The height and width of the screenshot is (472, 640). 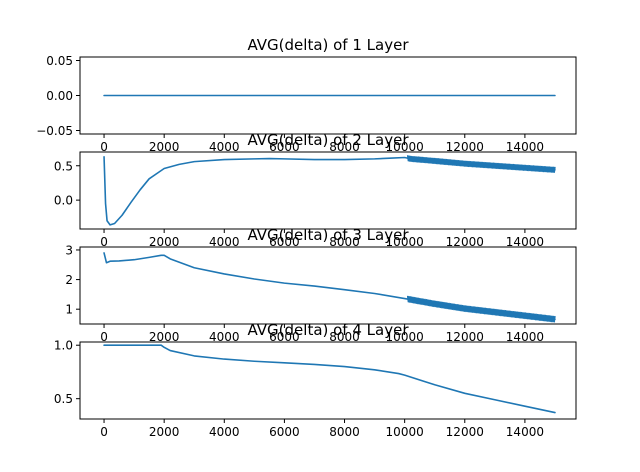 What do you see at coordinates (63, 201) in the screenshot?
I see `y-tick-label: 0.0` at bounding box center [63, 201].